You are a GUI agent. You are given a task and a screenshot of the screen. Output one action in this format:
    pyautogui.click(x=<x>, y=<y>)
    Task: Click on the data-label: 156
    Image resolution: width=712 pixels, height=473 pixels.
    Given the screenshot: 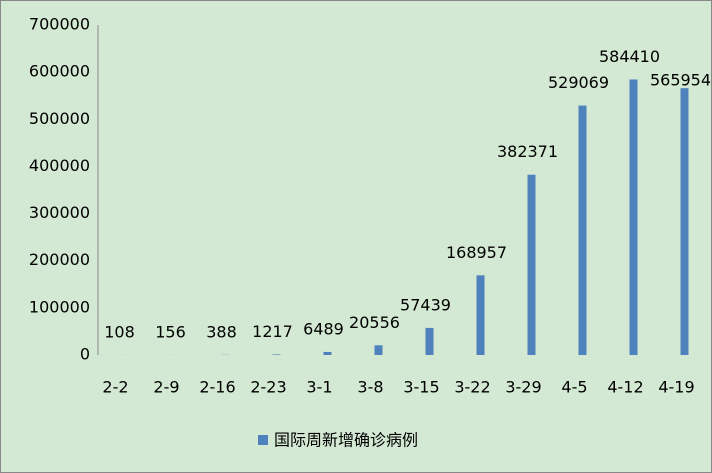 What is the action you would take?
    pyautogui.click(x=170, y=331)
    